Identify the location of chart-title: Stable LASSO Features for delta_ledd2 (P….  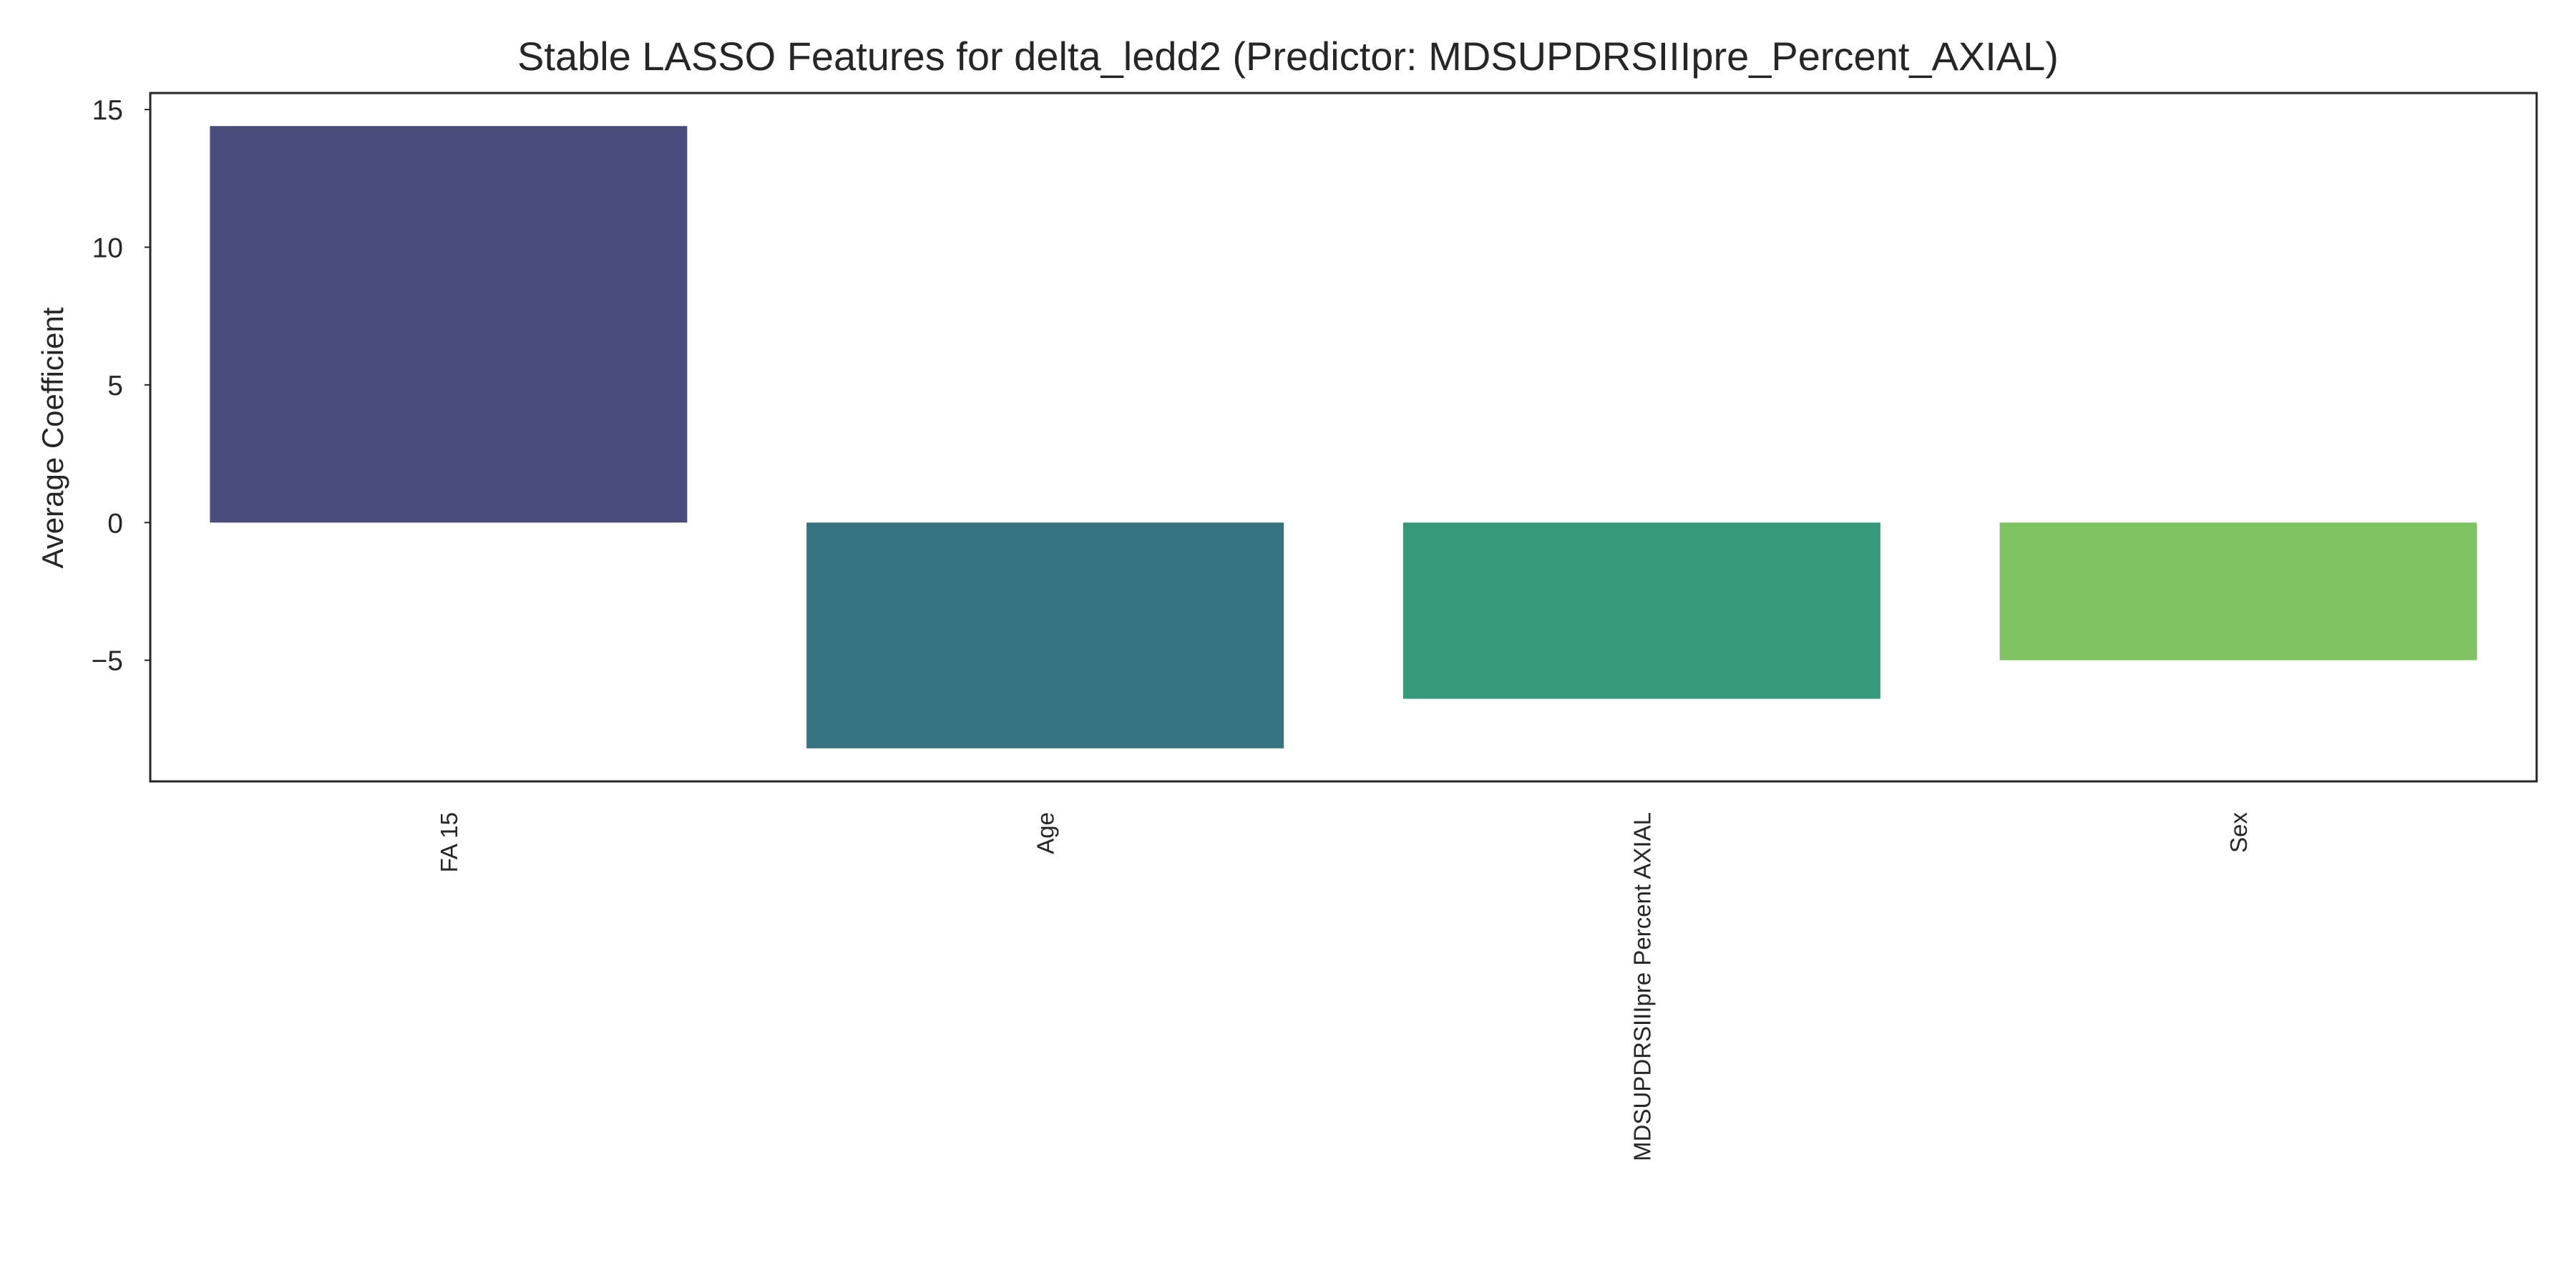
(1288, 56).